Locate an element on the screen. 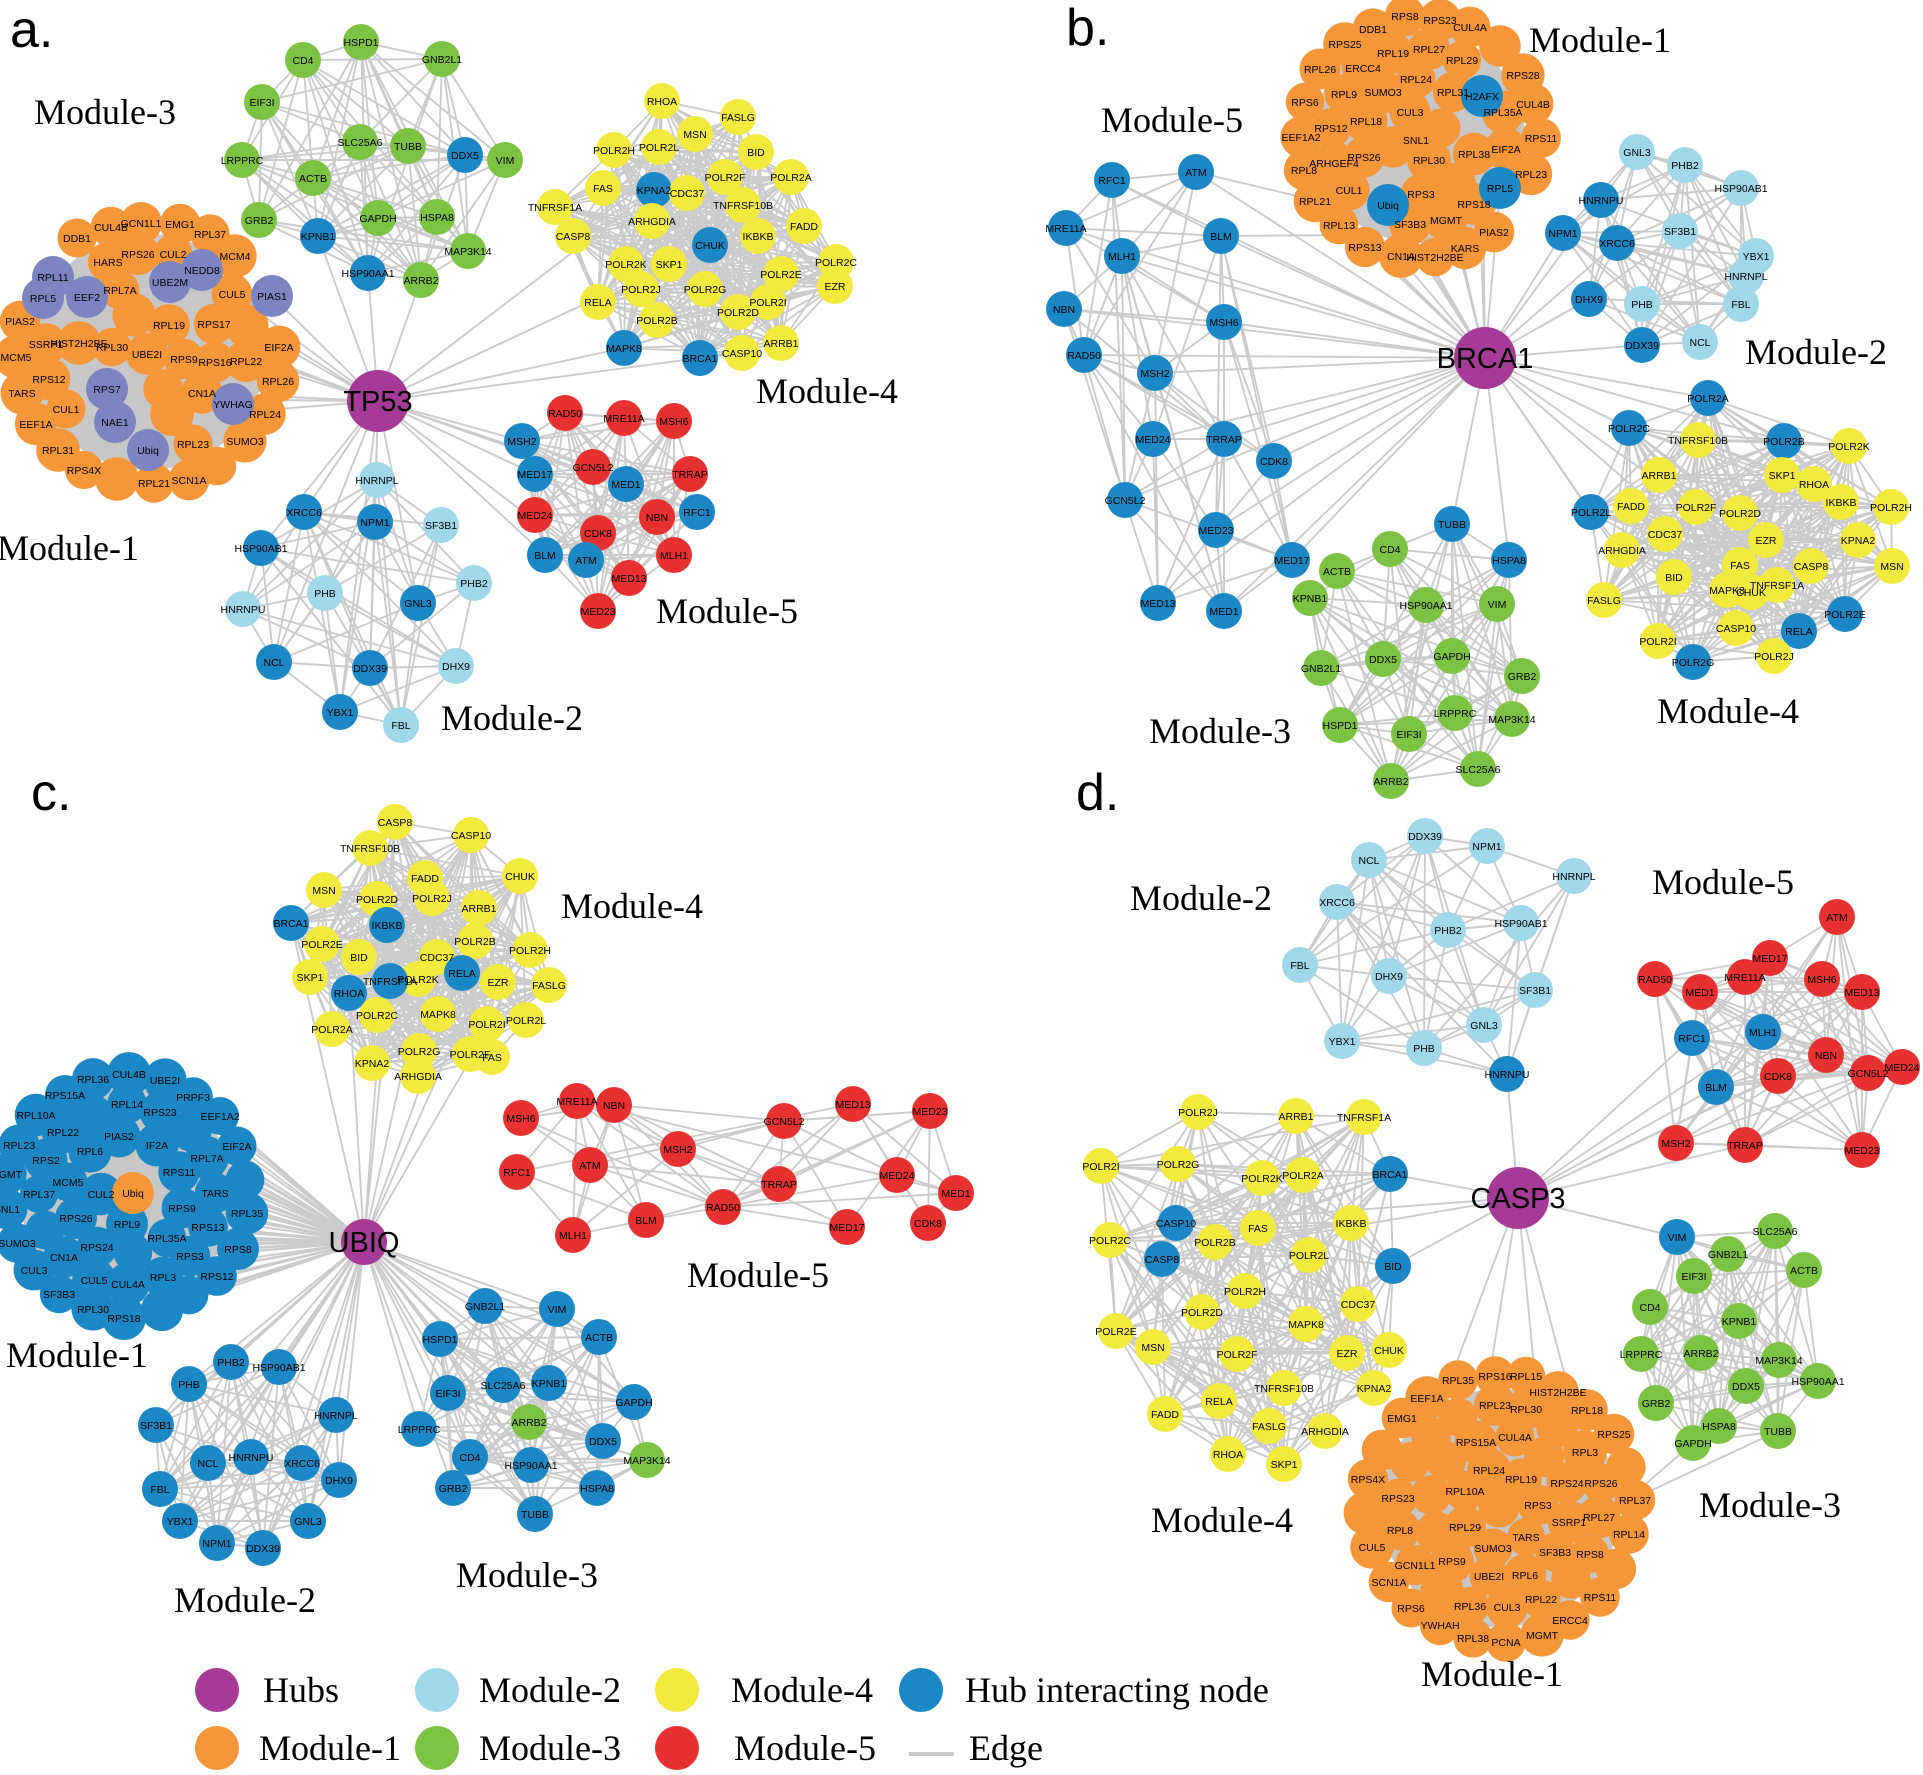 The width and height of the screenshot is (1923, 1775). svg-text: GCN1L1 is located at coordinates (141, 224).